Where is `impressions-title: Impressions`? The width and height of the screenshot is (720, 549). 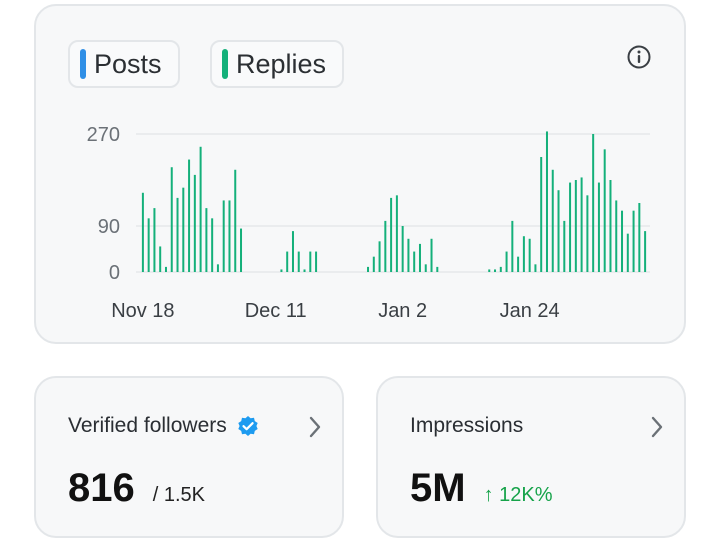 impressions-title: Impressions is located at coordinates (467, 425).